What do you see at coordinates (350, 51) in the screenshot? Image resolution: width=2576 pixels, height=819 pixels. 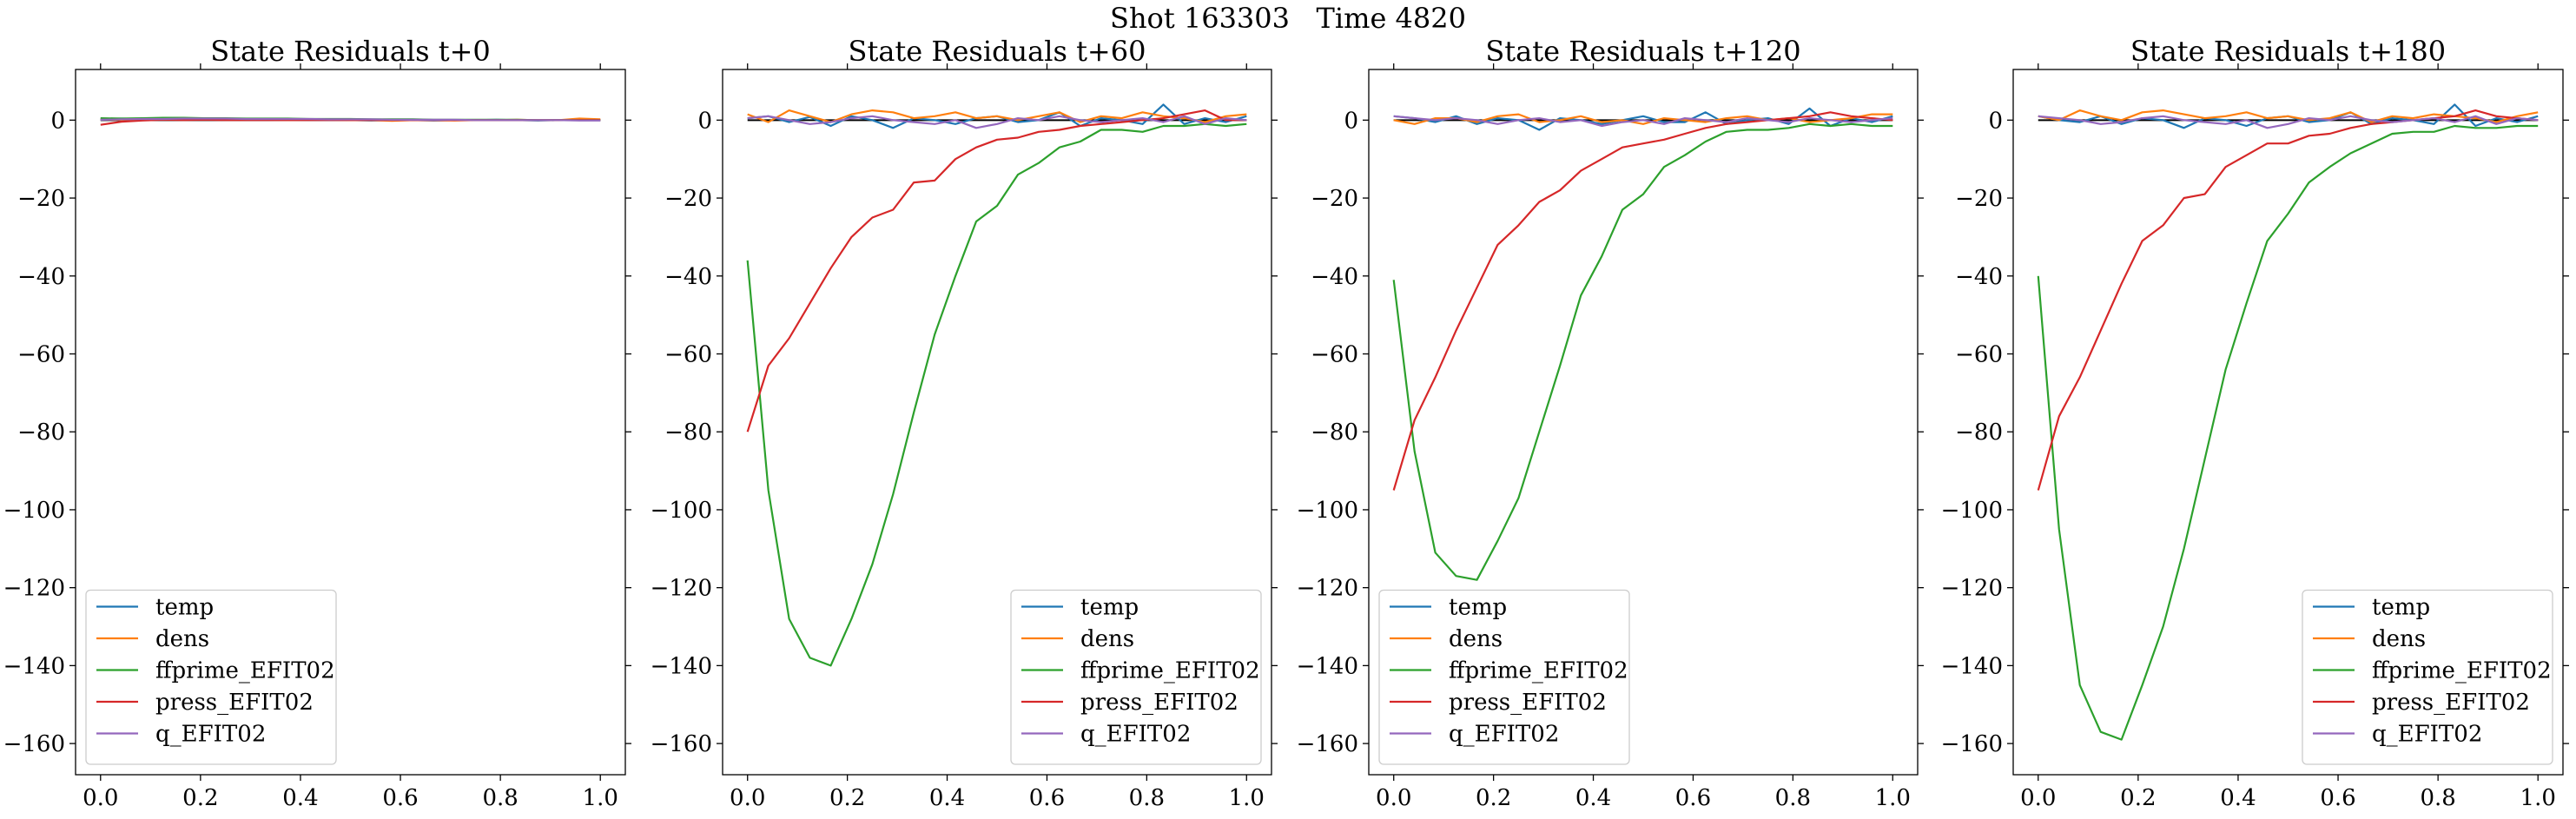 I see `chart-title: State Residuals t+0` at bounding box center [350, 51].